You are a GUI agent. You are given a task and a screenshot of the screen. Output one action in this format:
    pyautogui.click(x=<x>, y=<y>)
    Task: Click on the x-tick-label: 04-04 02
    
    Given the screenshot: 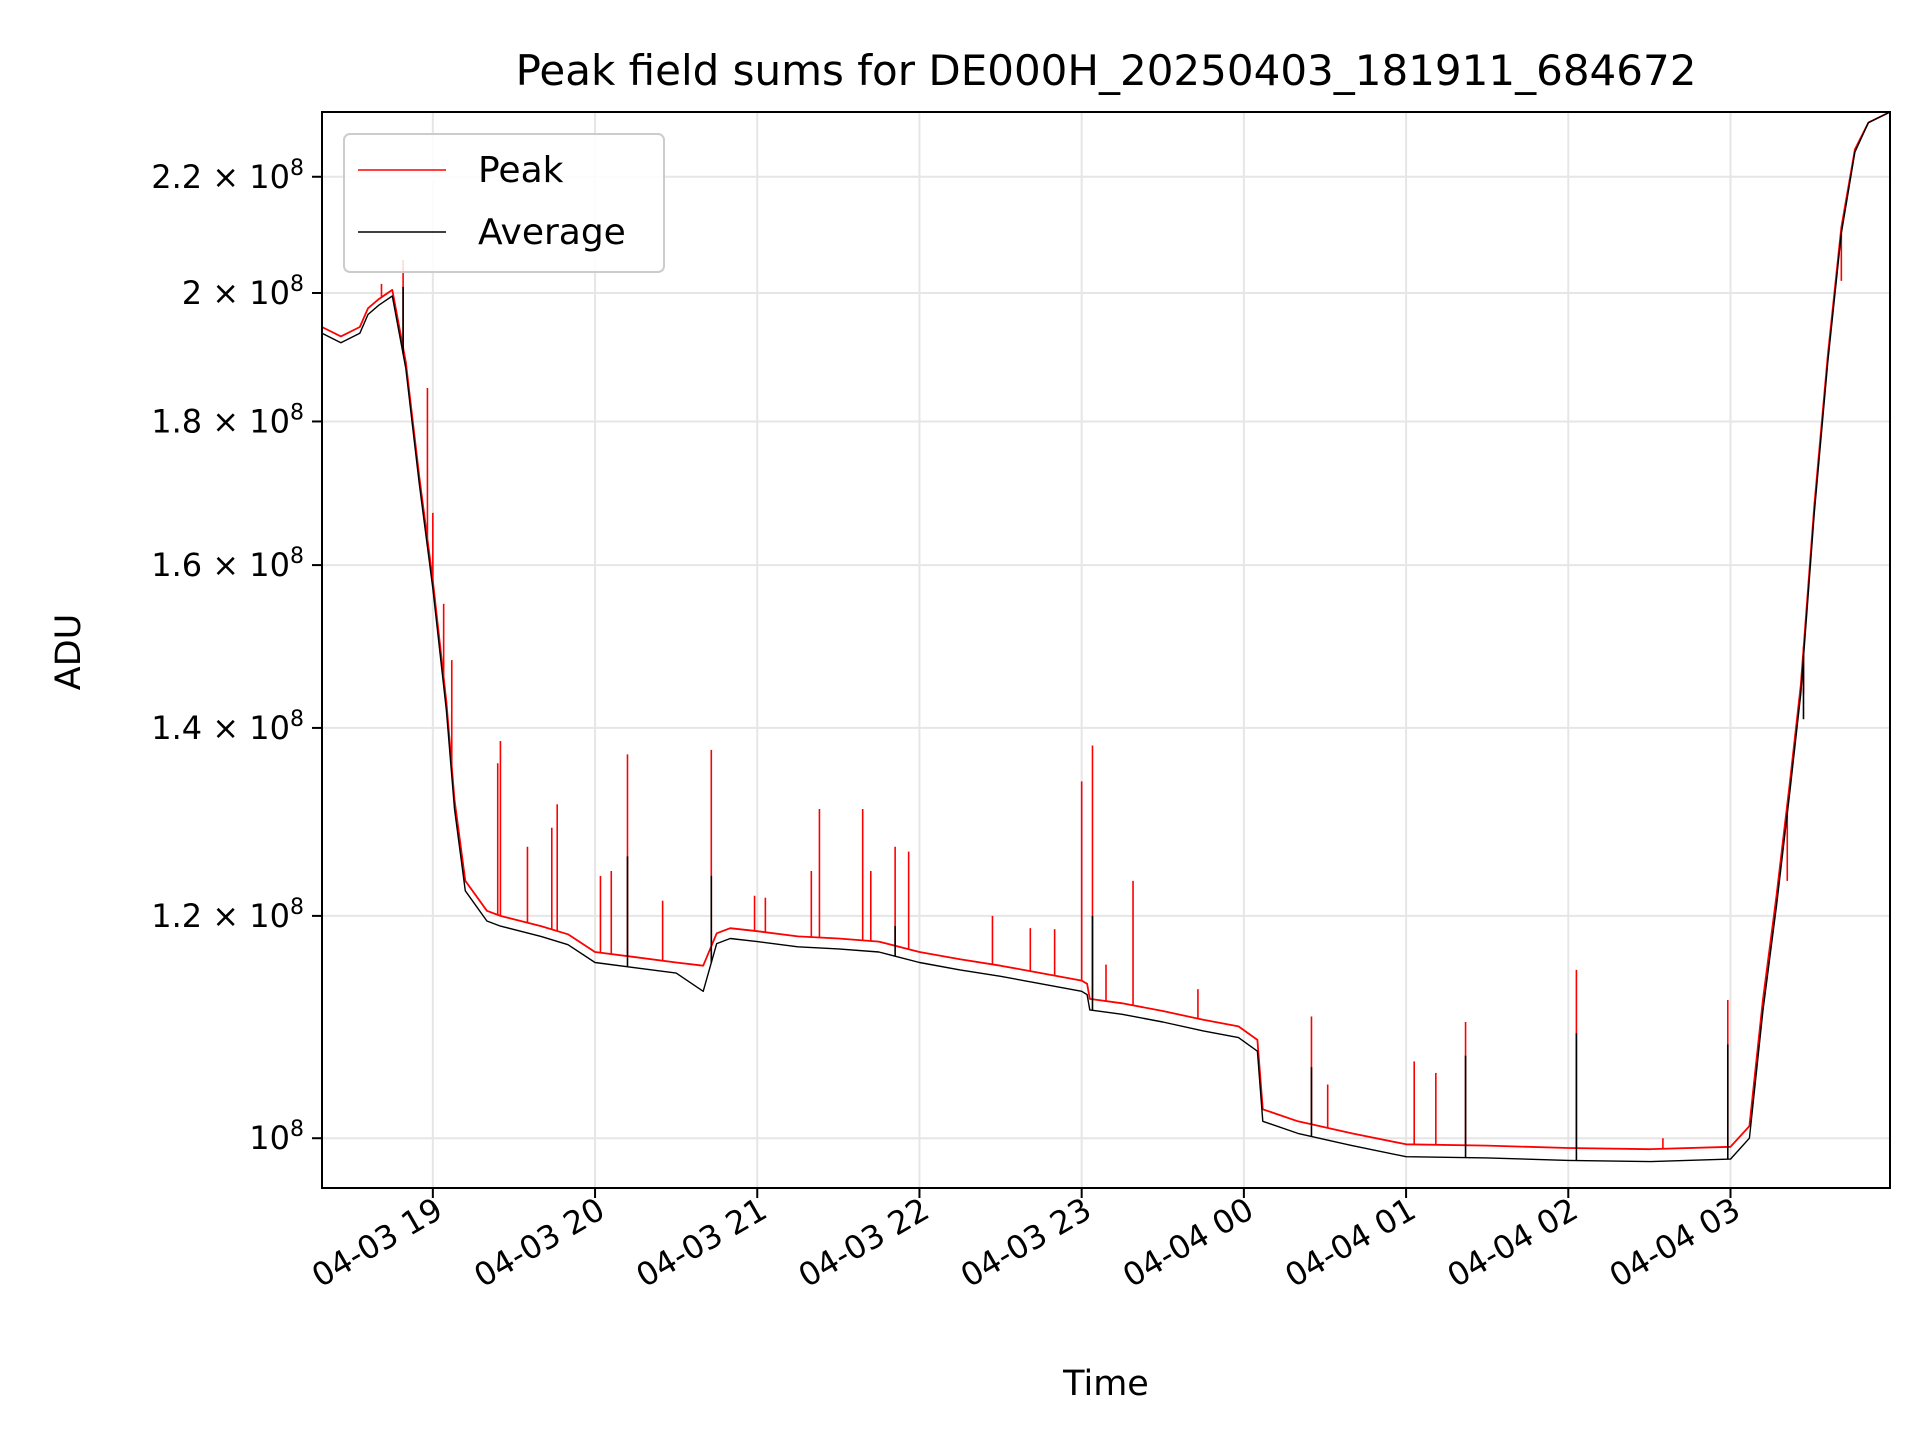 What is the action you would take?
    pyautogui.click(x=1513, y=1242)
    